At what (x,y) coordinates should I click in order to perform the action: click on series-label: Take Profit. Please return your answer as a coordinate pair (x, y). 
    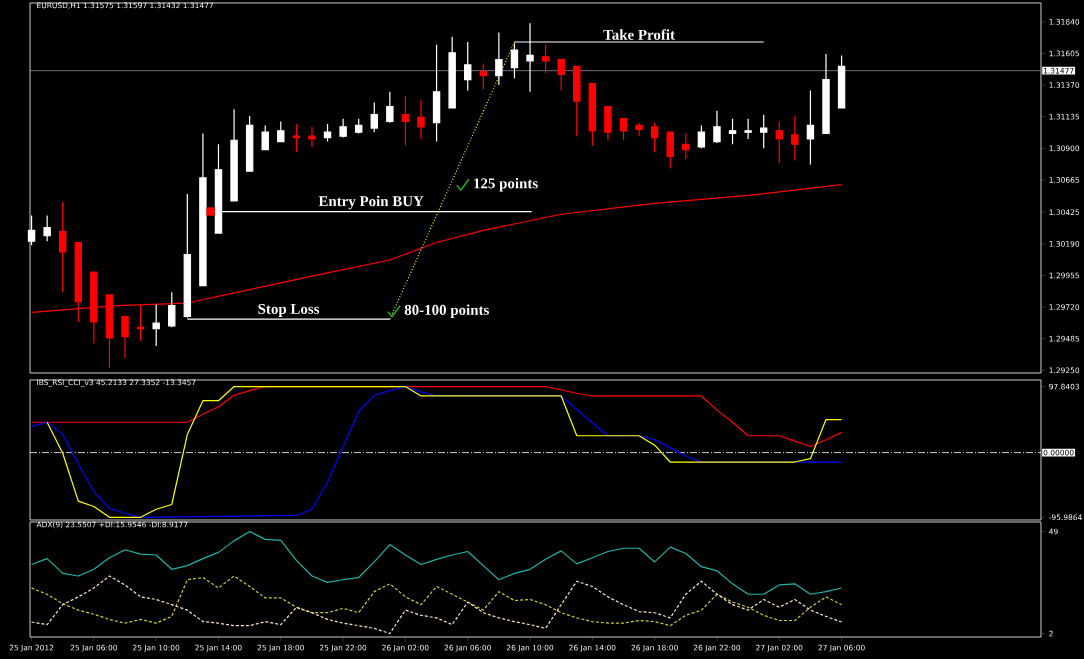
    Looking at the image, I should click on (639, 34).